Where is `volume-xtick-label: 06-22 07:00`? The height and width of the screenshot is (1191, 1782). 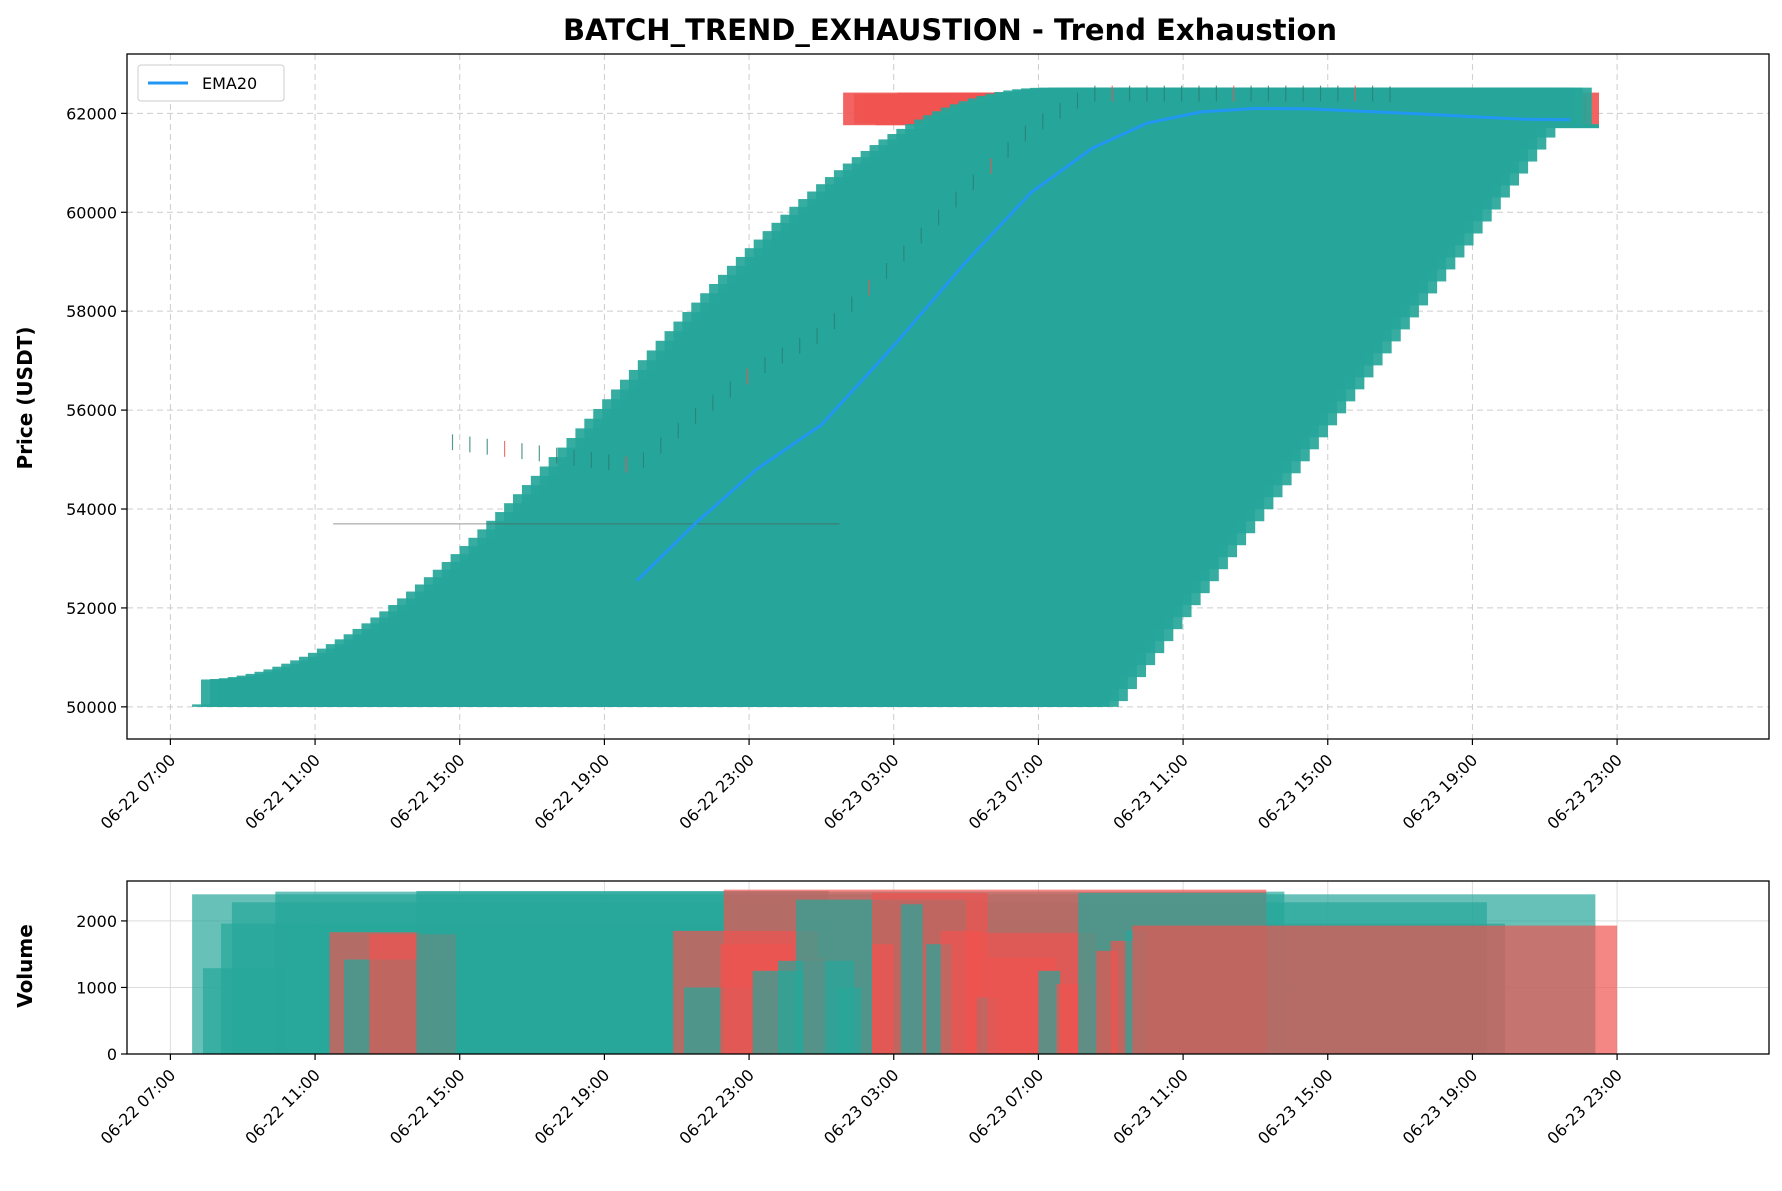 volume-xtick-label: 06-22 07:00 is located at coordinates (138, 1106).